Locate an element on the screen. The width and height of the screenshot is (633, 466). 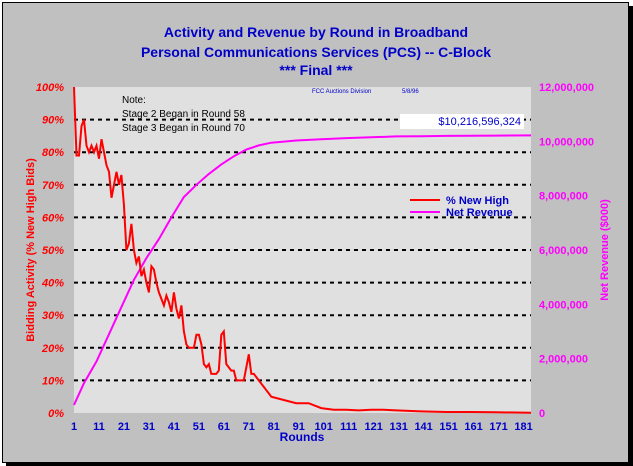
source-label: FCC Auctions Division is located at coordinates (341, 92).